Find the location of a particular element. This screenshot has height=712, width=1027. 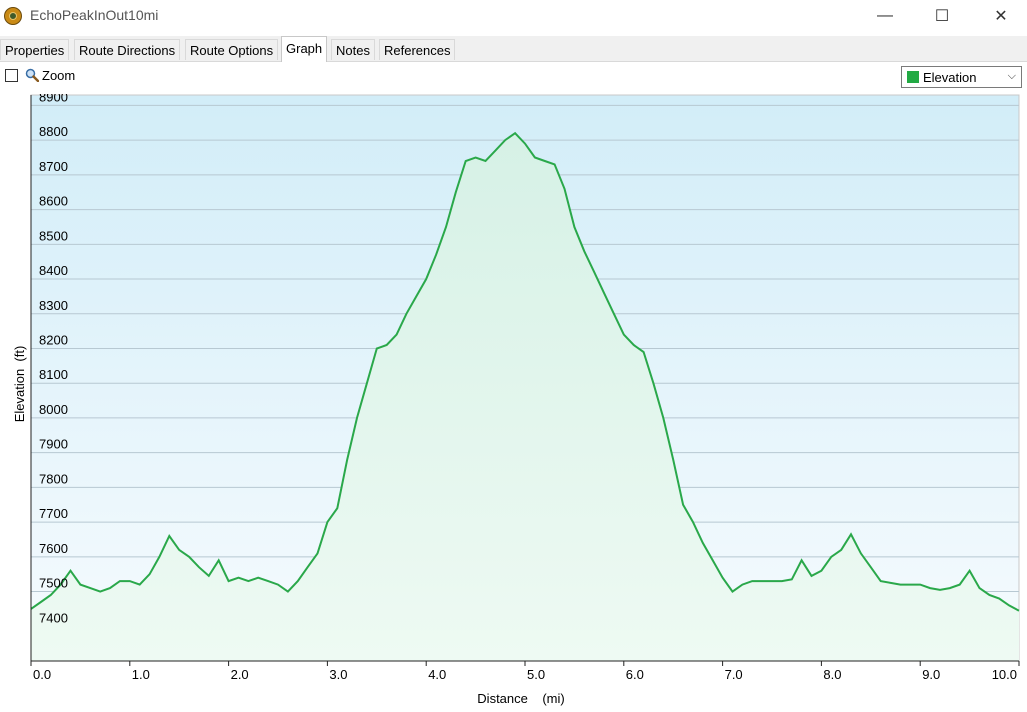

y-tick-label: 7600 is located at coordinates (53, 548).